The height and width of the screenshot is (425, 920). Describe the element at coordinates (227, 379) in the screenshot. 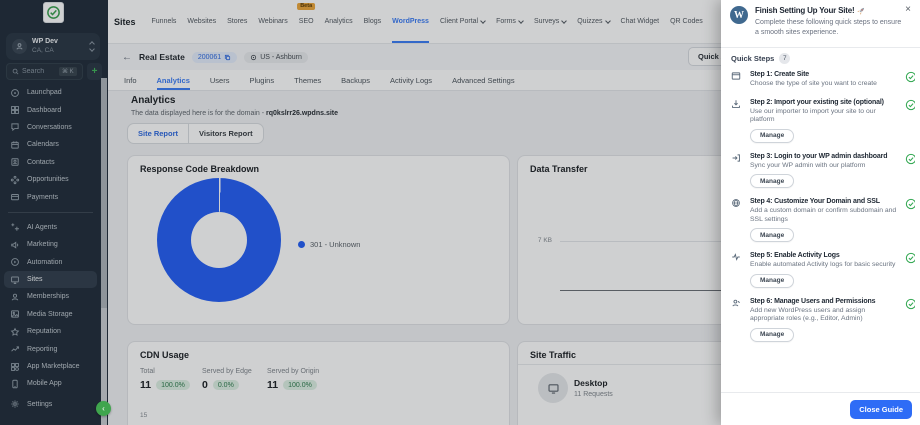

I see `cdn-stat-edge: Served by Edge 0 0.0%` at that location.